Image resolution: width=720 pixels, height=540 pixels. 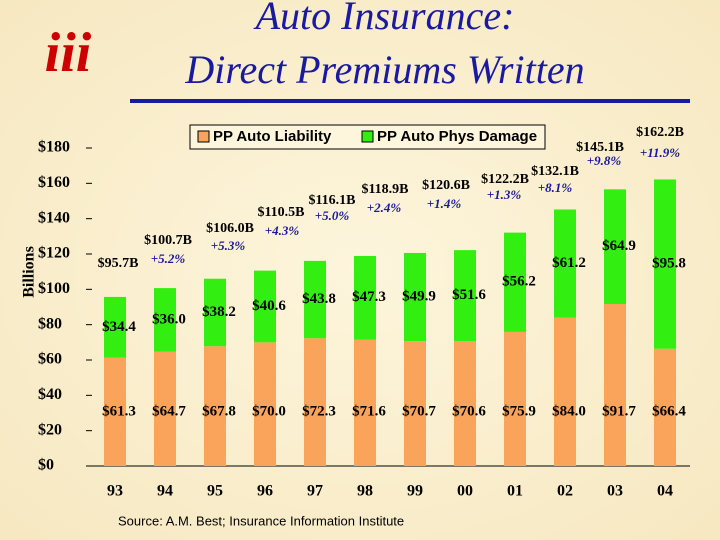 I want to click on data-label: $95.8, so click(x=669, y=264).